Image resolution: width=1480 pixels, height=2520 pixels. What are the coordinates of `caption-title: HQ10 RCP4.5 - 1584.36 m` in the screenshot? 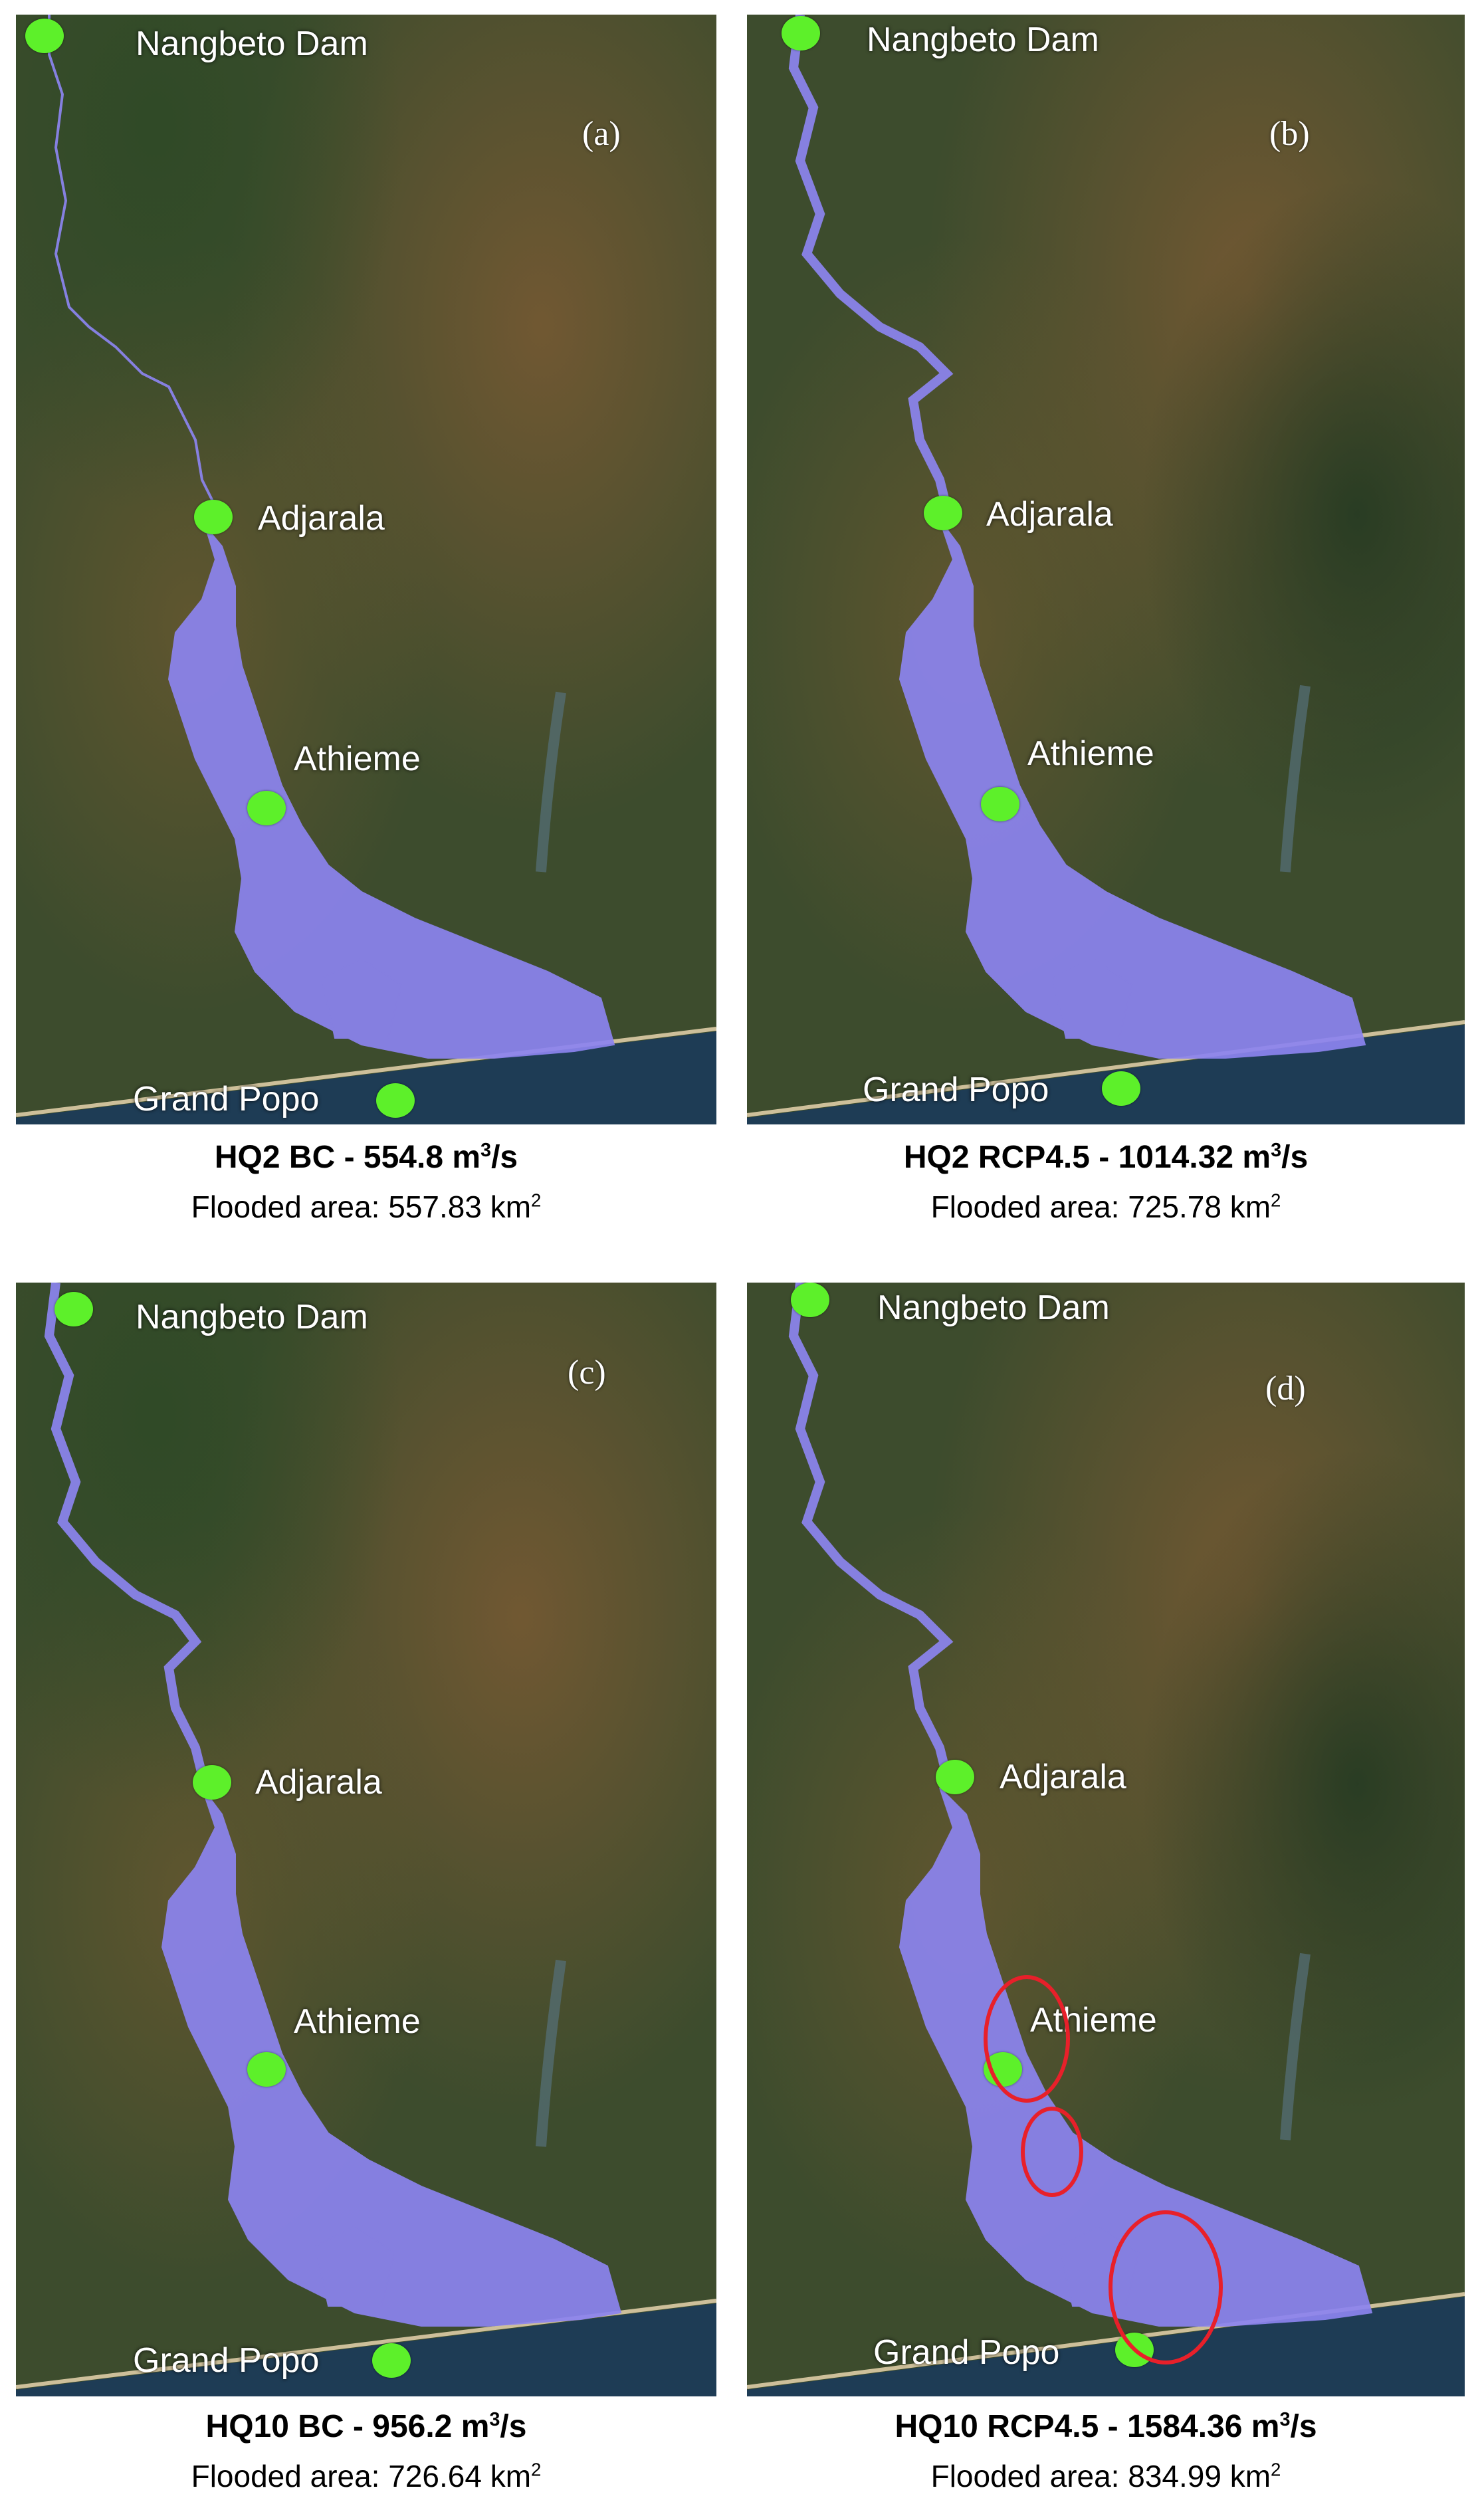 It's located at (1087, 2426).